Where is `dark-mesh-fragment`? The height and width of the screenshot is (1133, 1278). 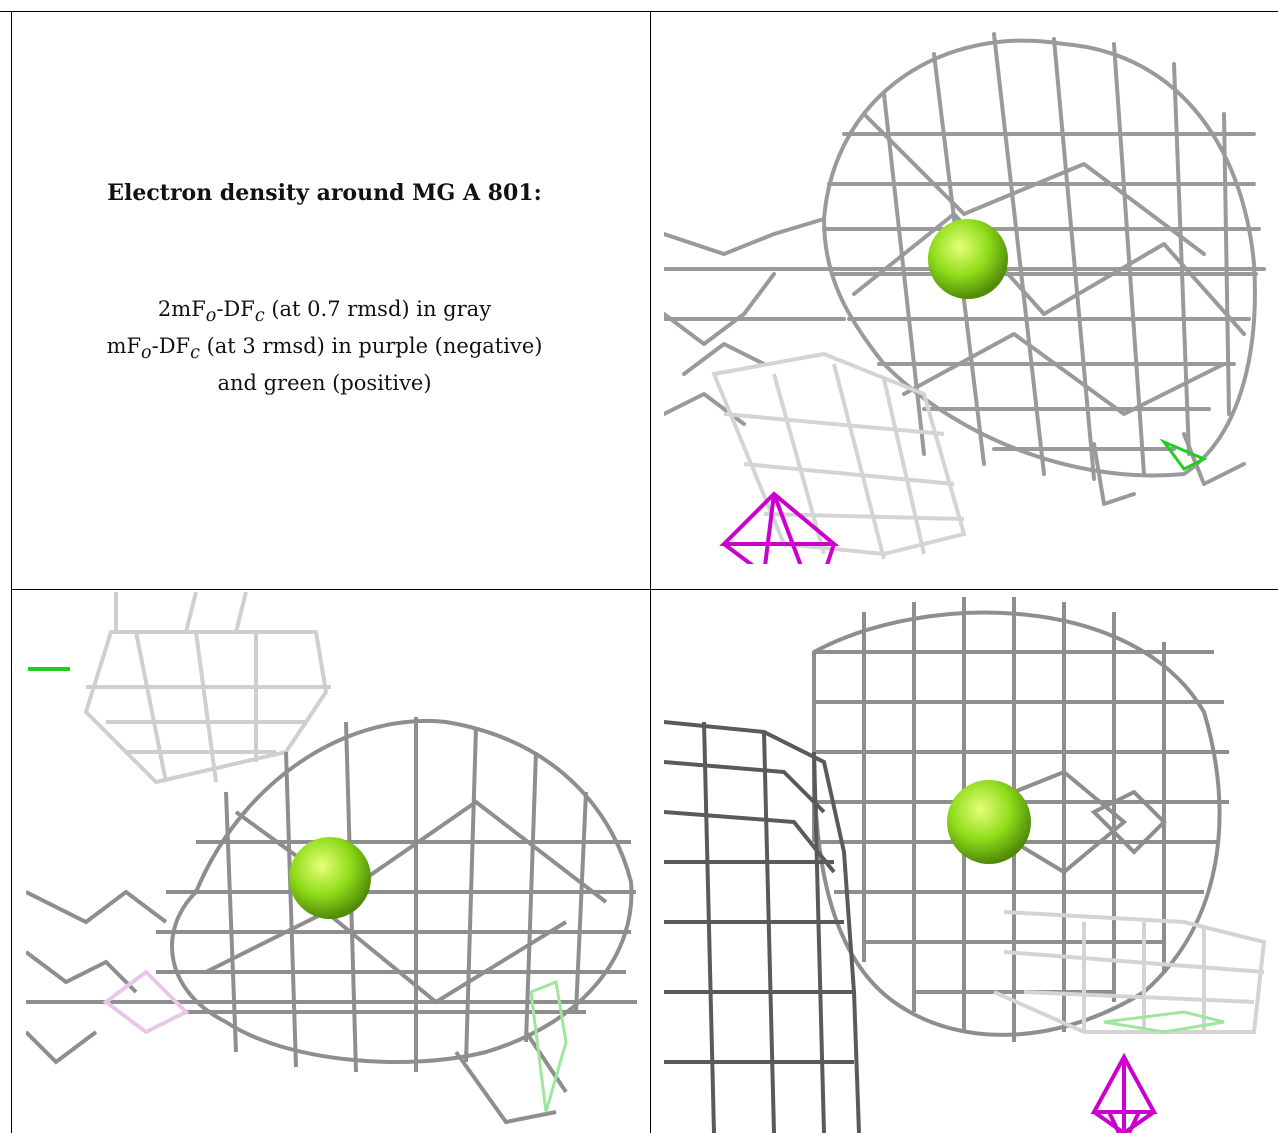
dark-mesh-fragment is located at coordinates (762, 926).